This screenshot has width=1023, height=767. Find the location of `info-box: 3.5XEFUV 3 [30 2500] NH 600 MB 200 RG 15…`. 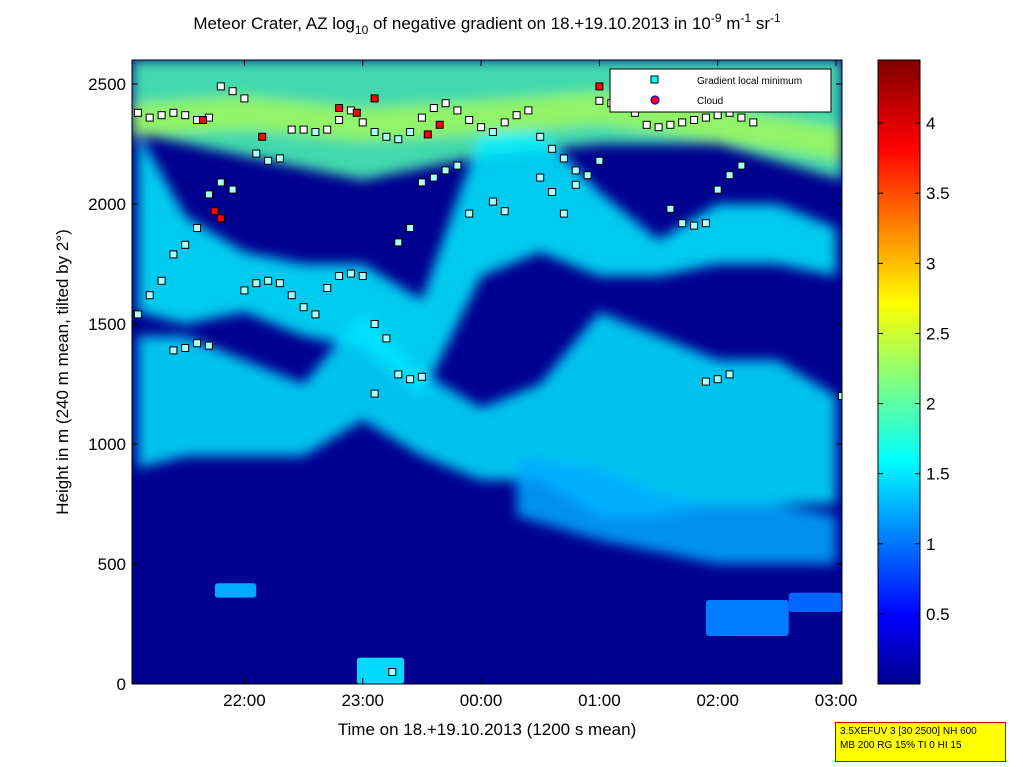

info-box: 3.5XEFUV 3 [30 2500] NH 600 MB 200 RG 15… is located at coordinates (920, 742).